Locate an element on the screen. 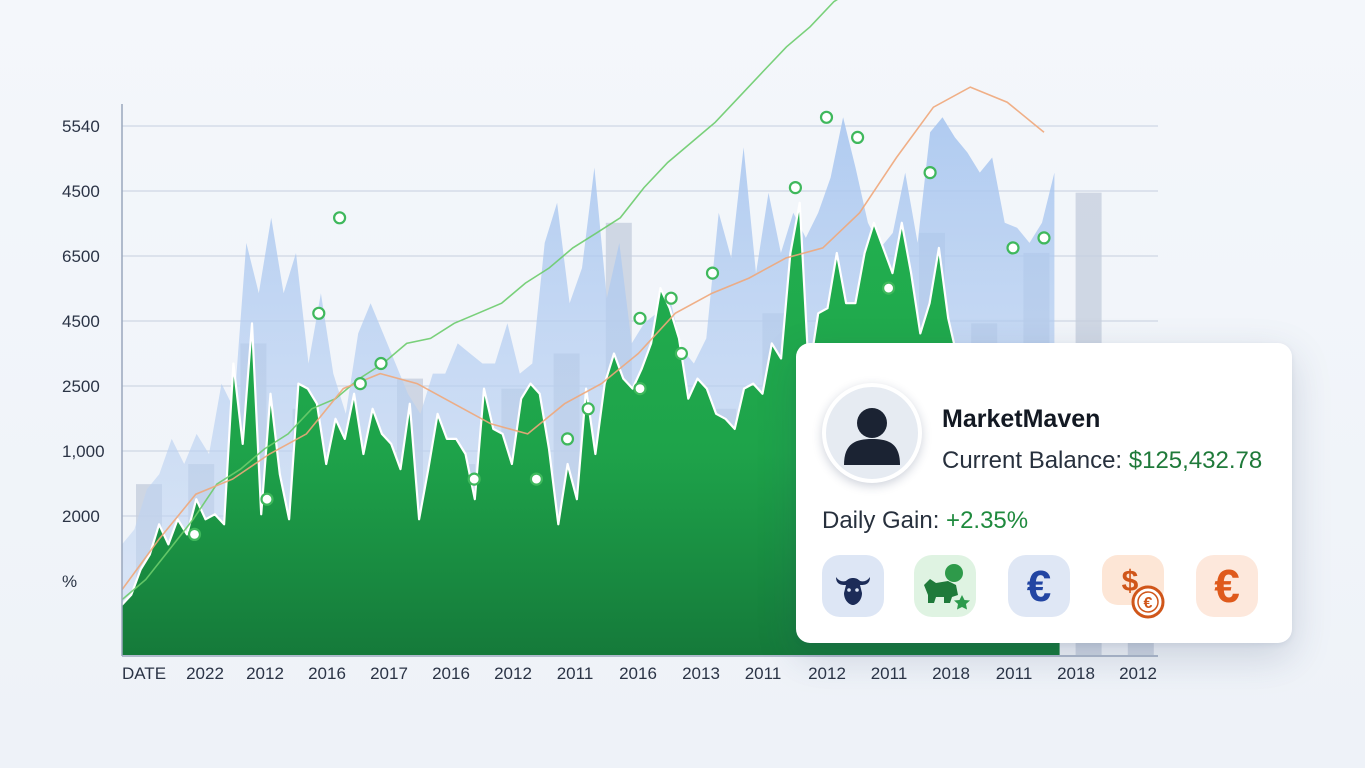  dollar-euro-button: $ € is located at coordinates (1133, 587).